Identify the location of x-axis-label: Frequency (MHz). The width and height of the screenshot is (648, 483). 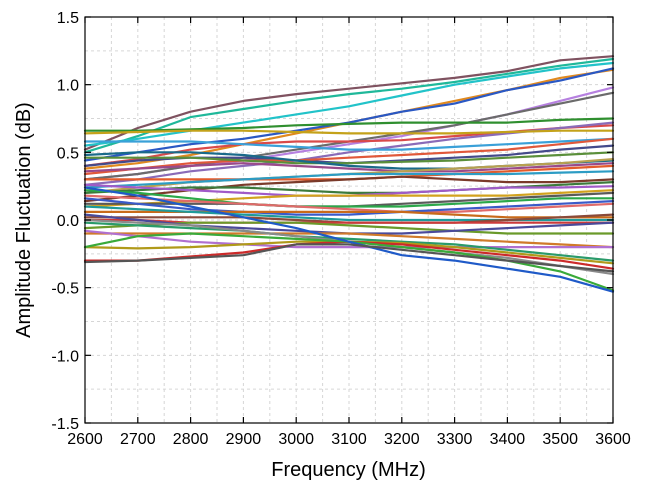
(348, 470).